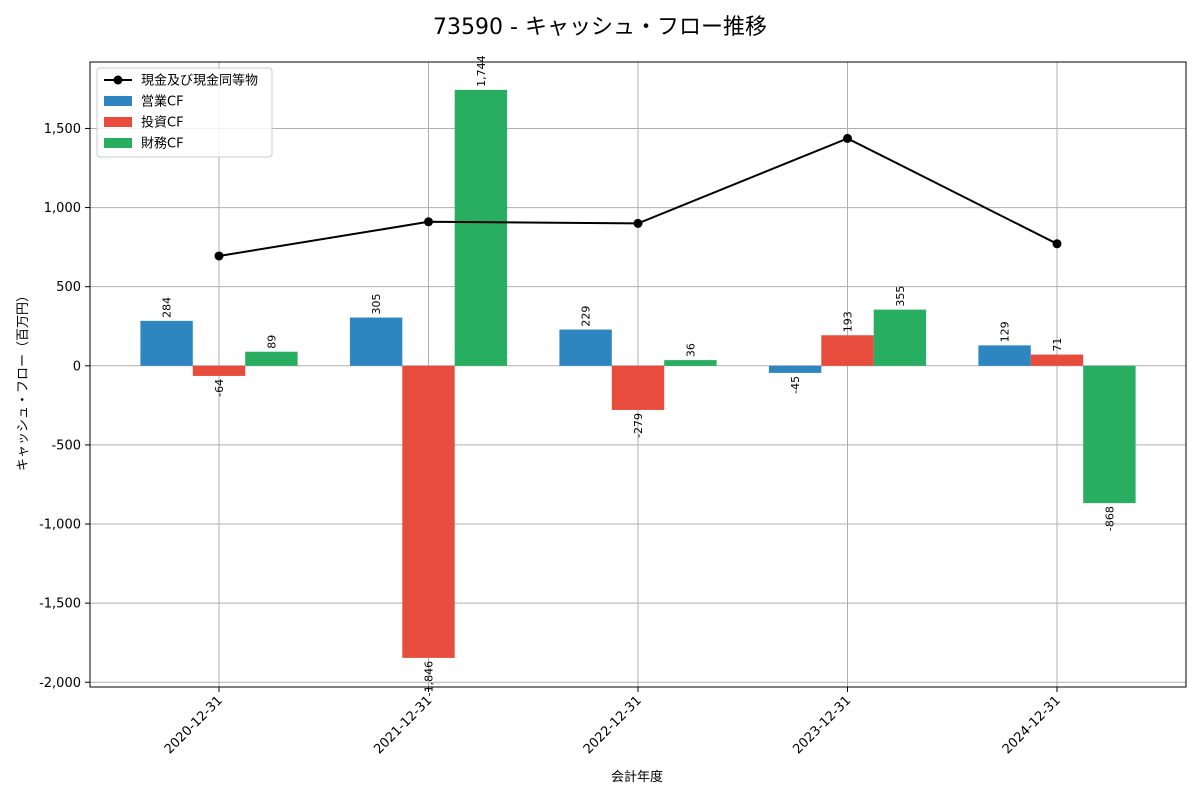 Image resolution: width=1200 pixels, height=800 pixels. Describe the element at coordinates (60, 604) in the screenshot. I see `y-tick-label: -1,500` at that location.